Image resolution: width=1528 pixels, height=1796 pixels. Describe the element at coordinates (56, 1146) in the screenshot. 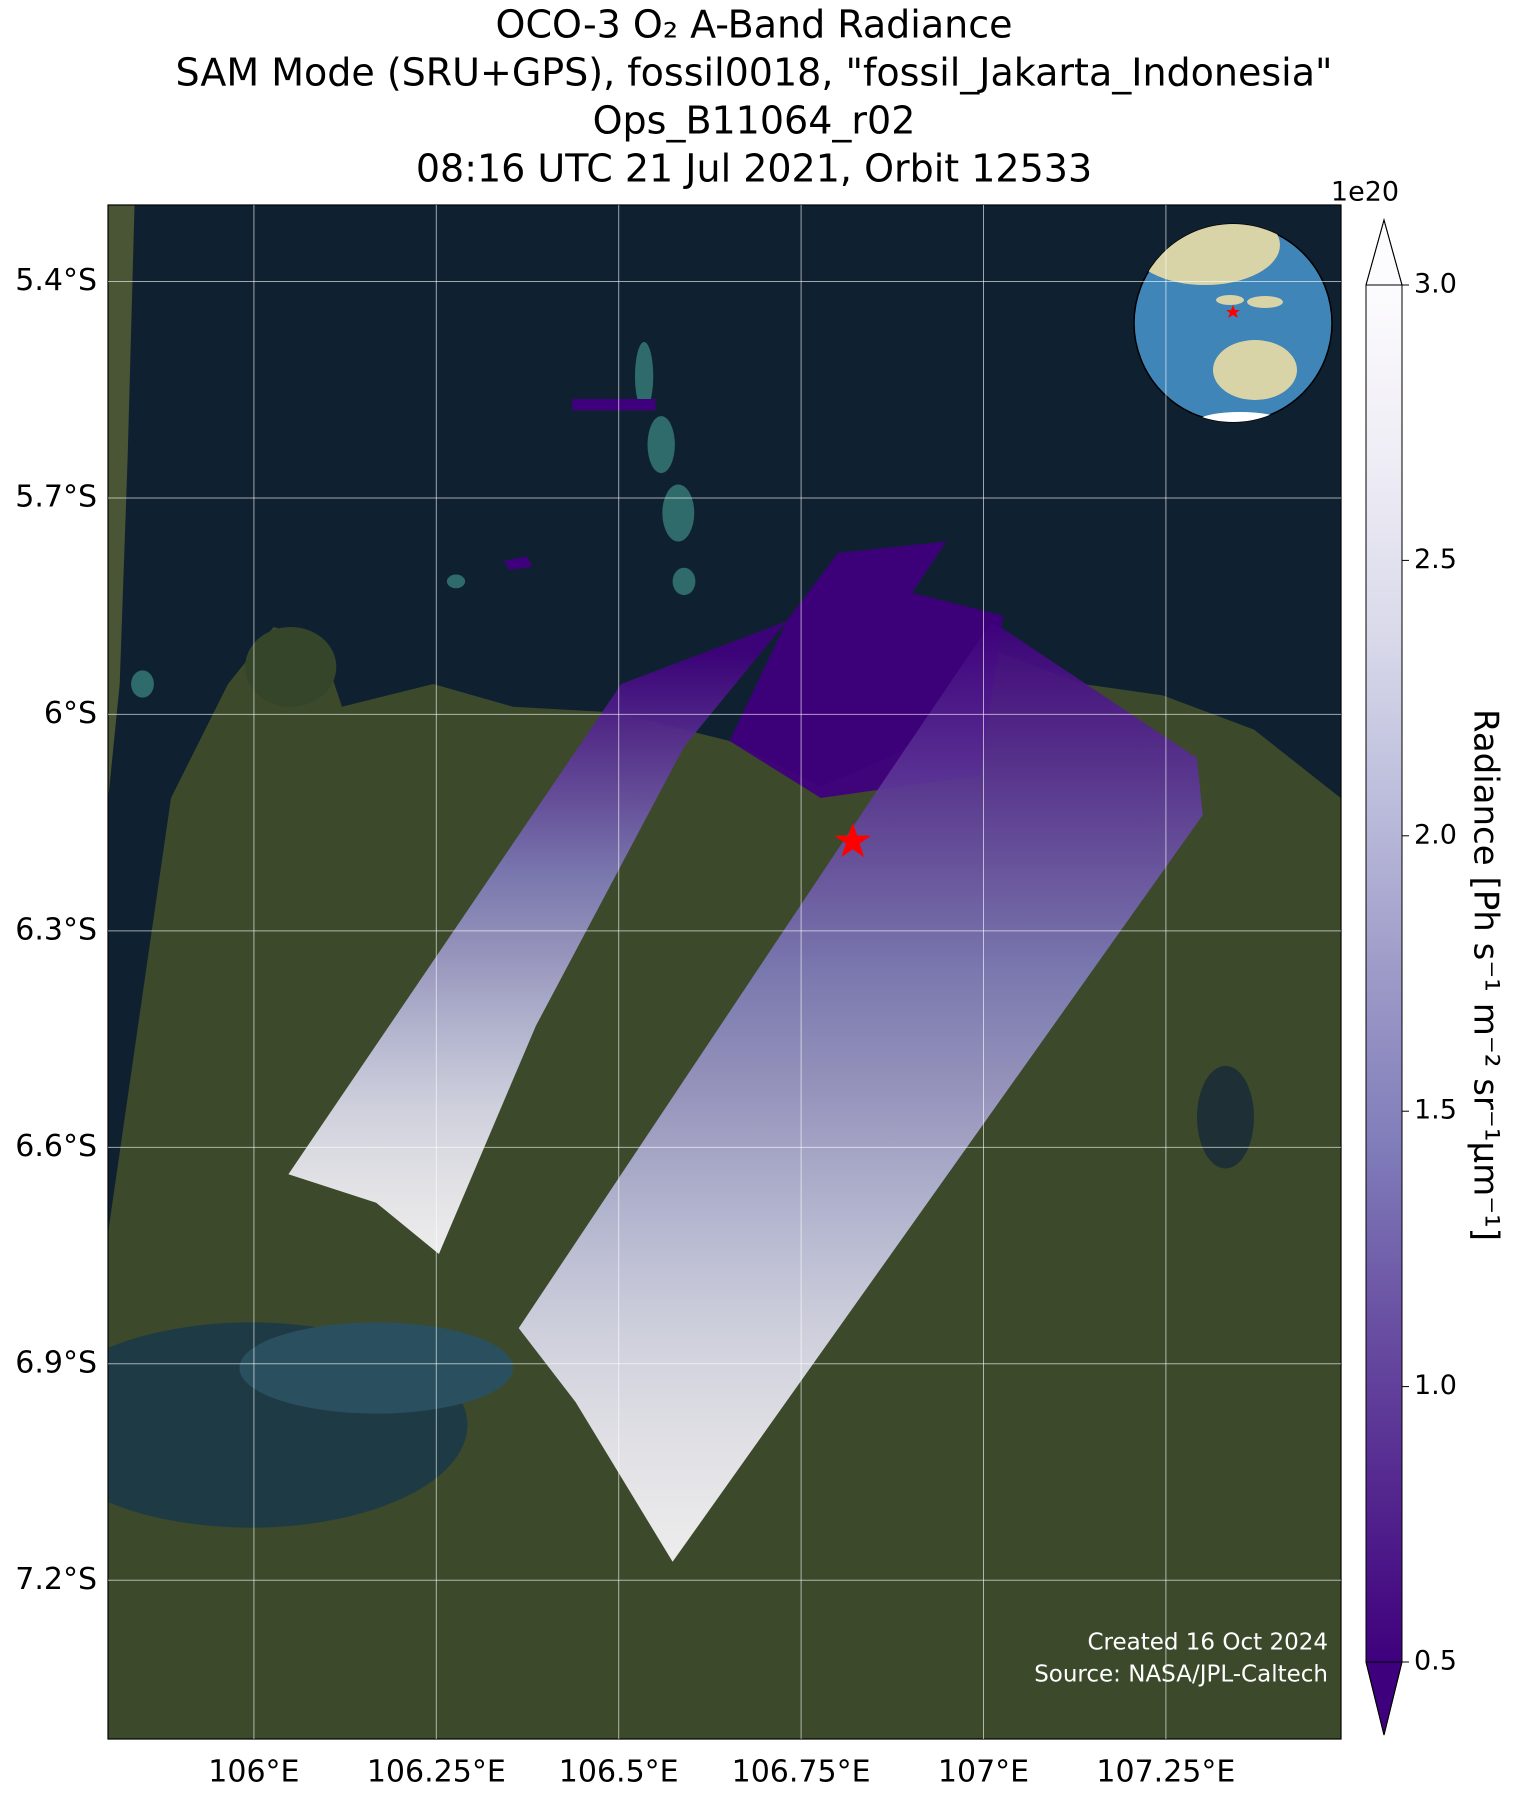

I see `y-tick-label: 6.6°S` at that location.